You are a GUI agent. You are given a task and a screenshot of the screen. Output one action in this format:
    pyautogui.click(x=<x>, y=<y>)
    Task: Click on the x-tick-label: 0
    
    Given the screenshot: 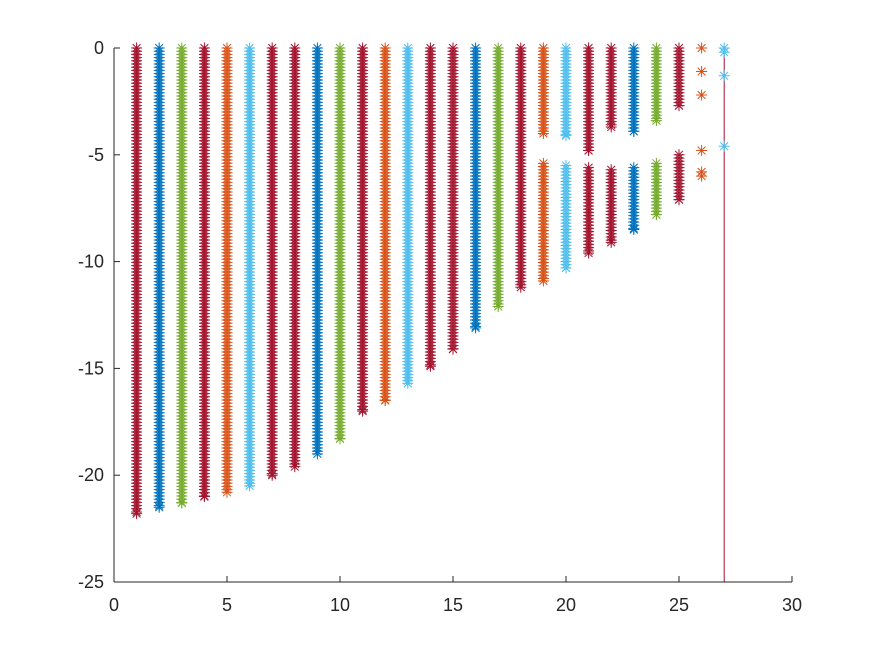 What is the action you would take?
    pyautogui.click(x=114, y=605)
    